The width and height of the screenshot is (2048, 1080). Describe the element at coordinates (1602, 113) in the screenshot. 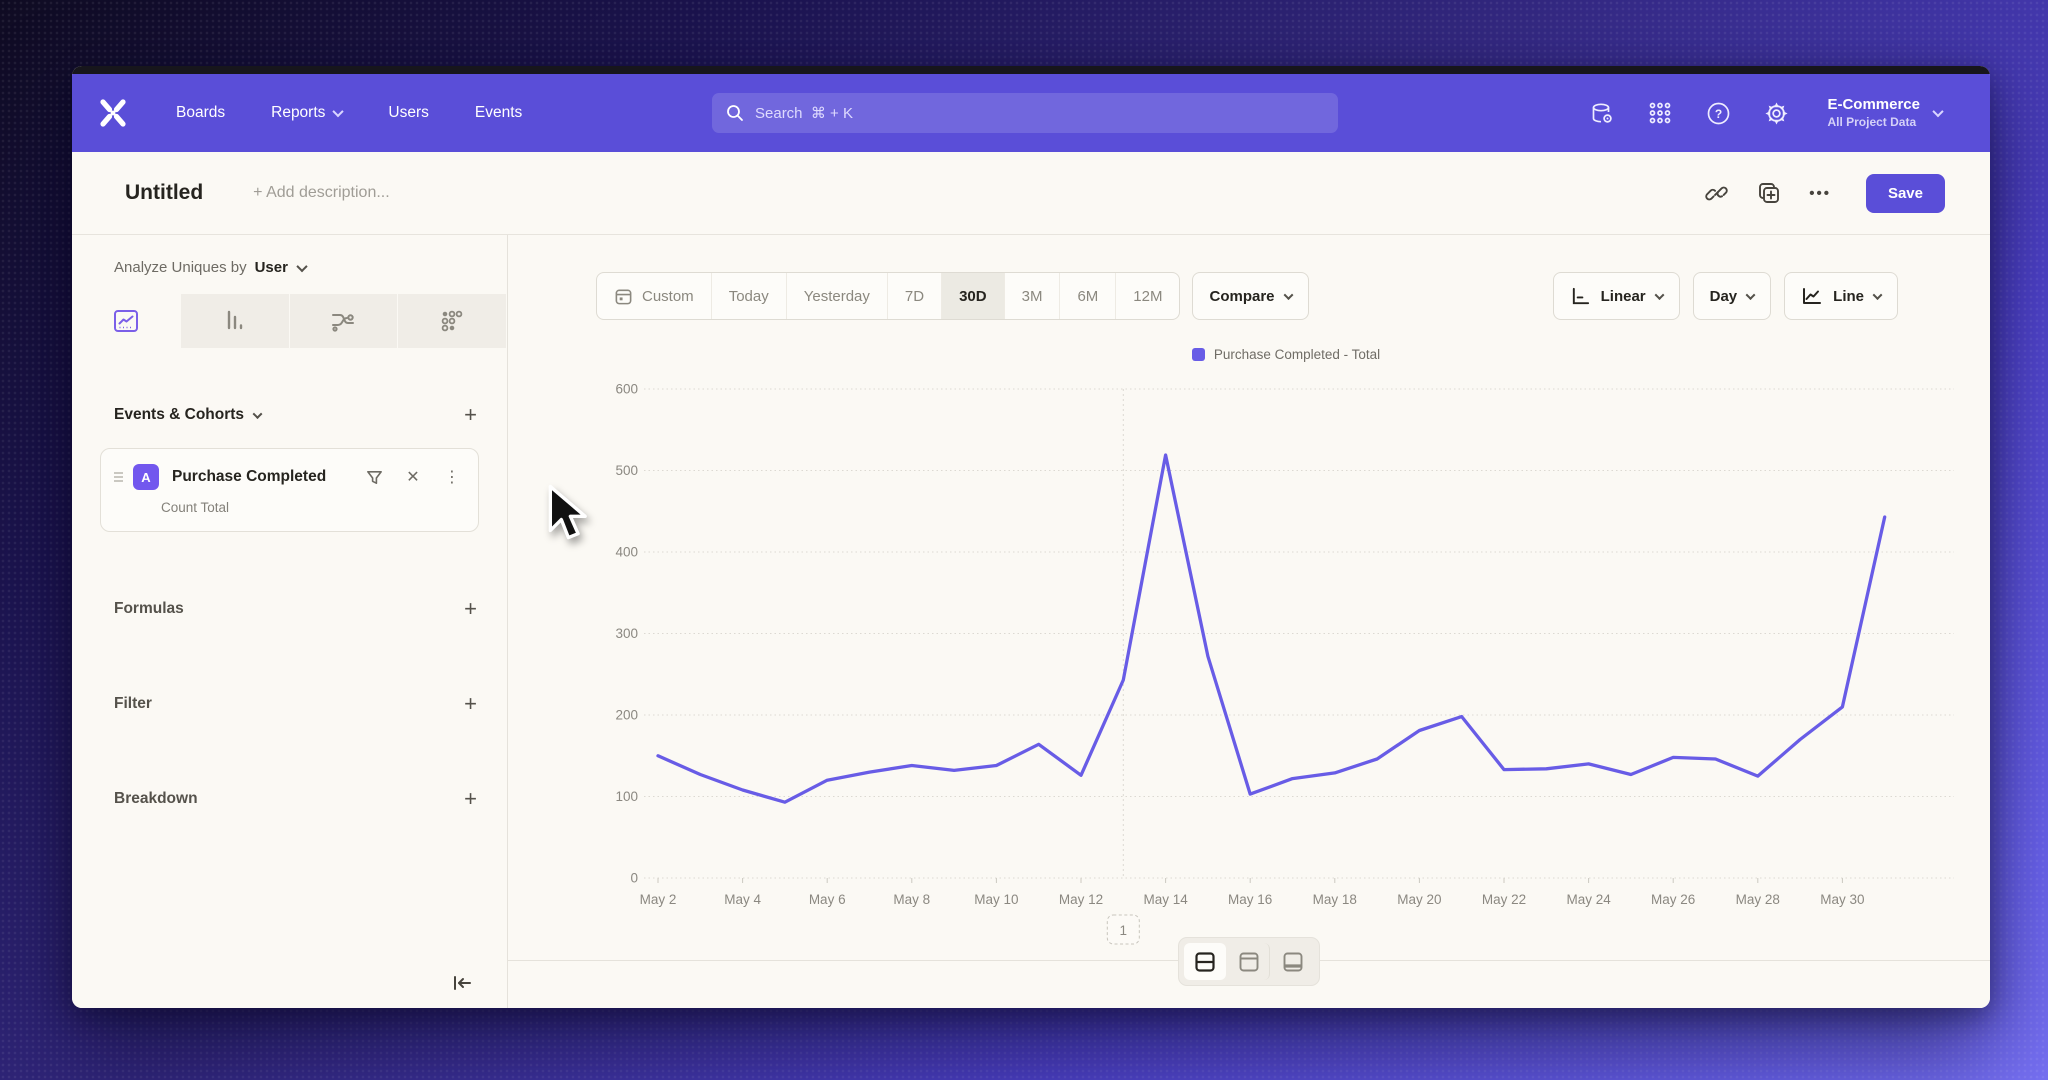

I see `data-management-icon` at that location.